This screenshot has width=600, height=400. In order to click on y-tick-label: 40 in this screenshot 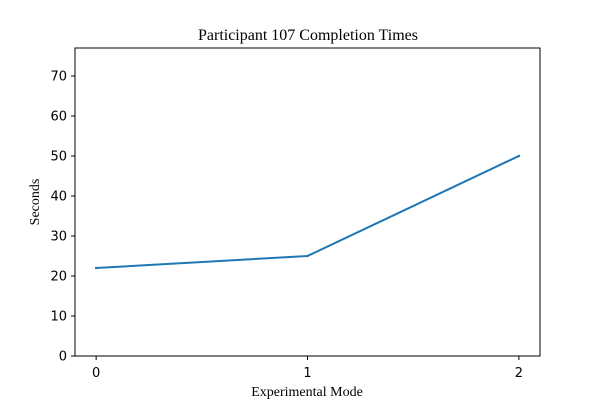, I will do `click(58, 197)`.